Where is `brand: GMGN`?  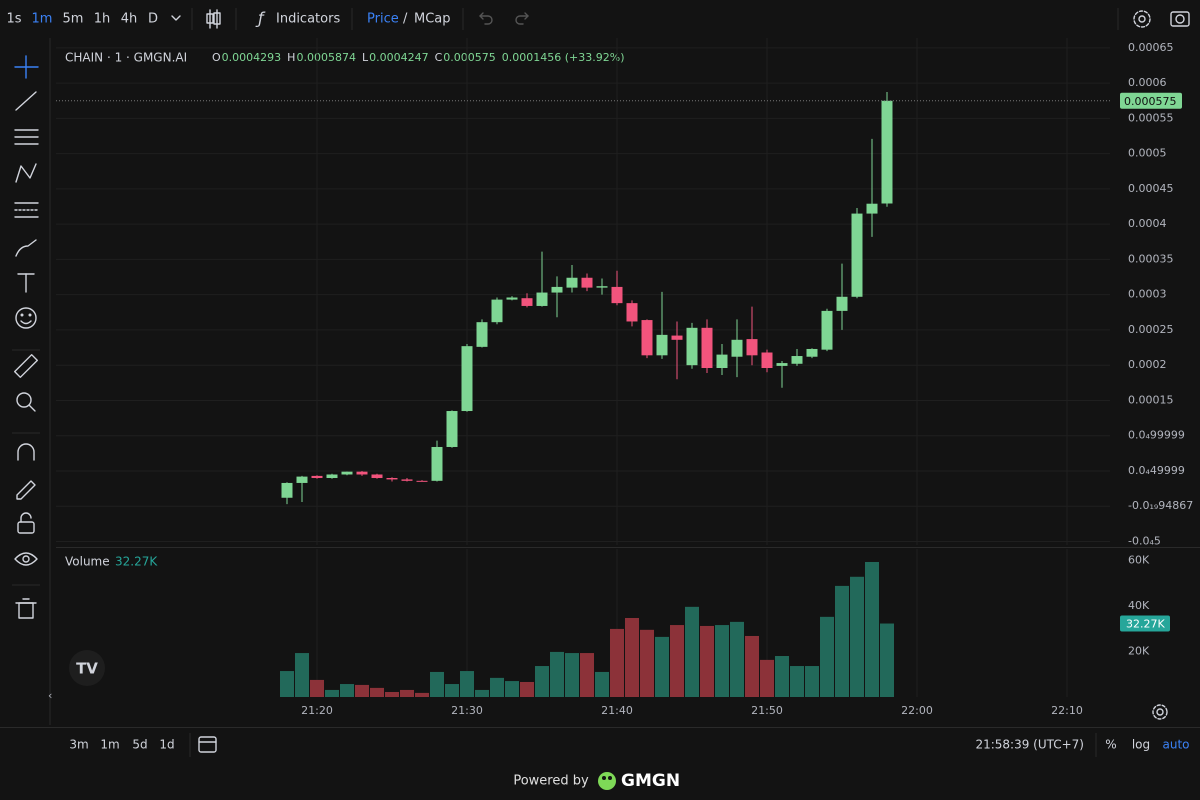
brand: GMGN is located at coordinates (650, 781).